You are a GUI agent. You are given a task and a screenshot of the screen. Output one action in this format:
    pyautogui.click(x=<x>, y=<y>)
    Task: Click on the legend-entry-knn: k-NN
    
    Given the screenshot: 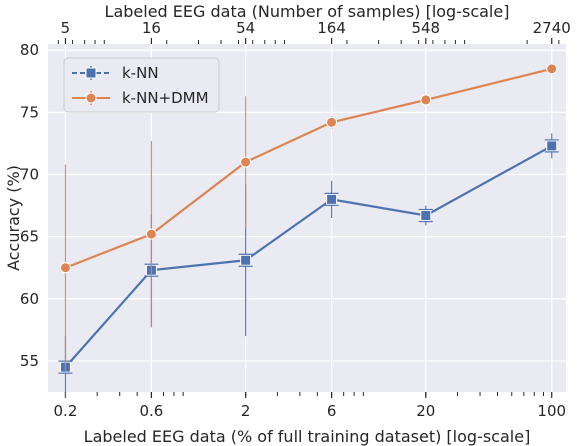 What is the action you would take?
    pyautogui.click(x=115, y=73)
    